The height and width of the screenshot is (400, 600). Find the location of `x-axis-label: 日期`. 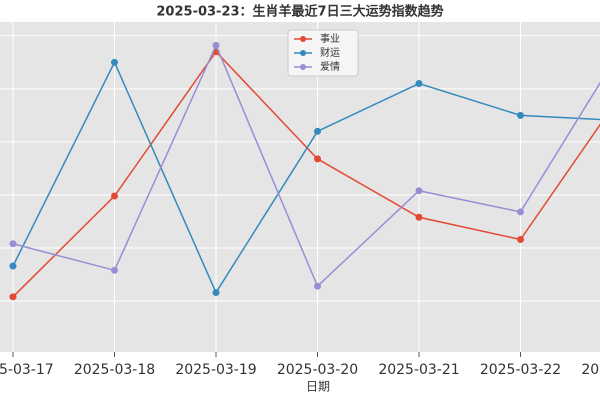

x-axis-label: 日期 is located at coordinates (318, 387).